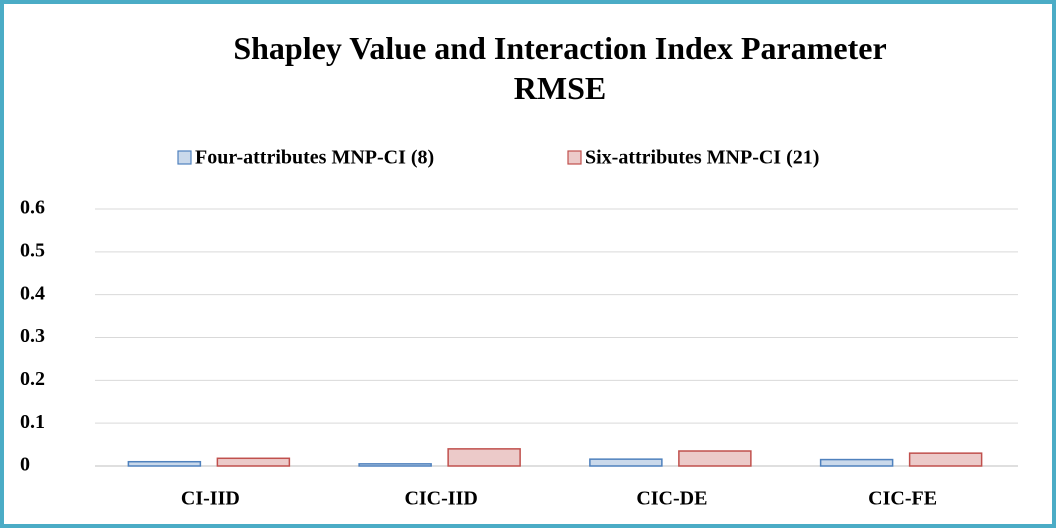  What do you see at coordinates (32, 336) in the screenshot?
I see `y-tick-label: 0.3` at bounding box center [32, 336].